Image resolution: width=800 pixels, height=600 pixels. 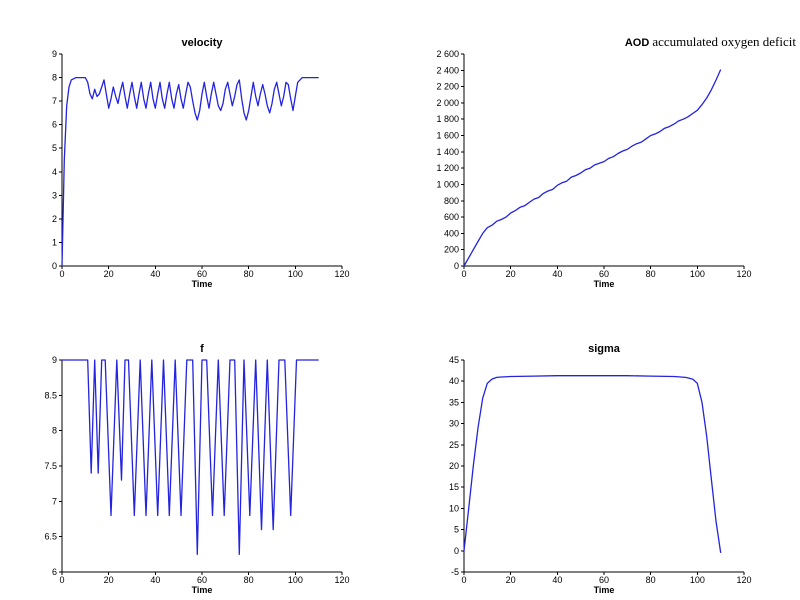 What do you see at coordinates (743, 274) in the screenshot?
I see `c1-x-tick-label-6: 120` at bounding box center [743, 274].